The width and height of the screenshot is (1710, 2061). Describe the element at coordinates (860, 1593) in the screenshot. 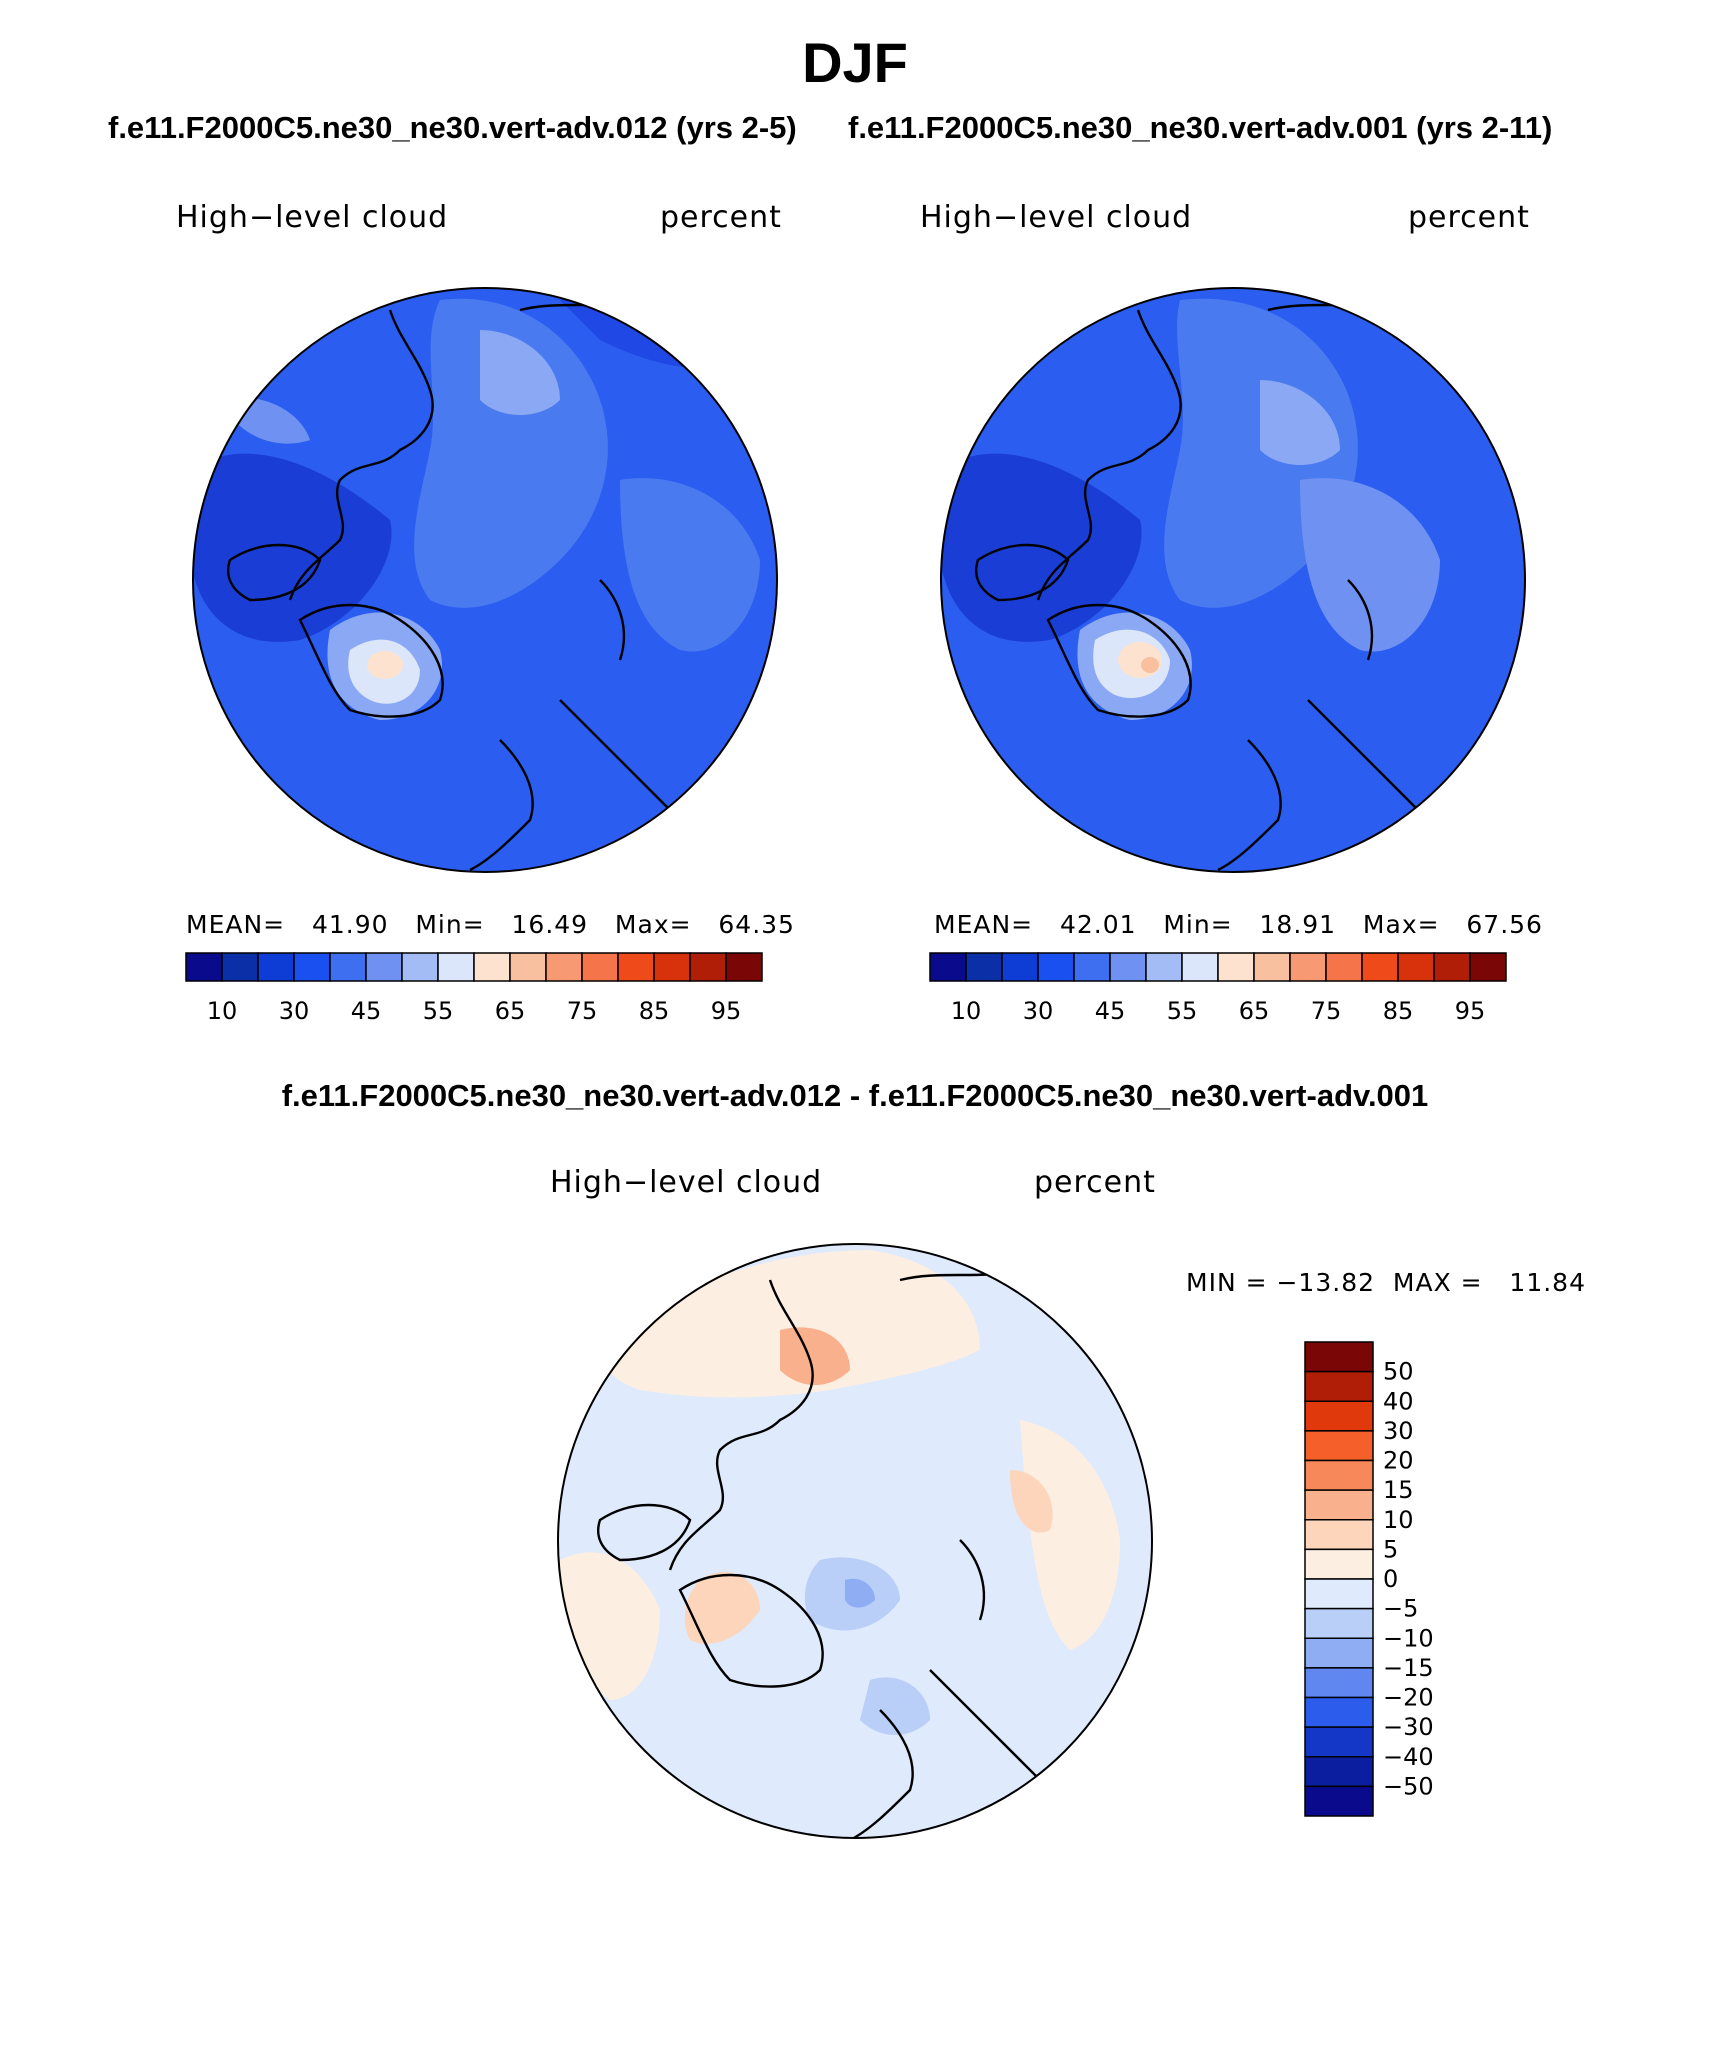

I see `diff-map-field-negative-strong` at that location.